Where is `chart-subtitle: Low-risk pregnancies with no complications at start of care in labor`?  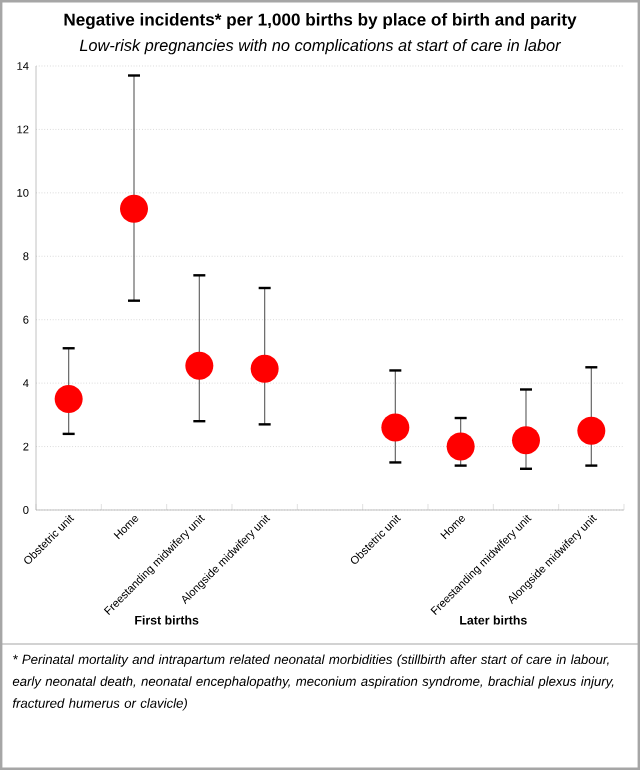 chart-subtitle: Low-risk pregnancies with no complications at start of care in labor is located at coordinates (320, 47).